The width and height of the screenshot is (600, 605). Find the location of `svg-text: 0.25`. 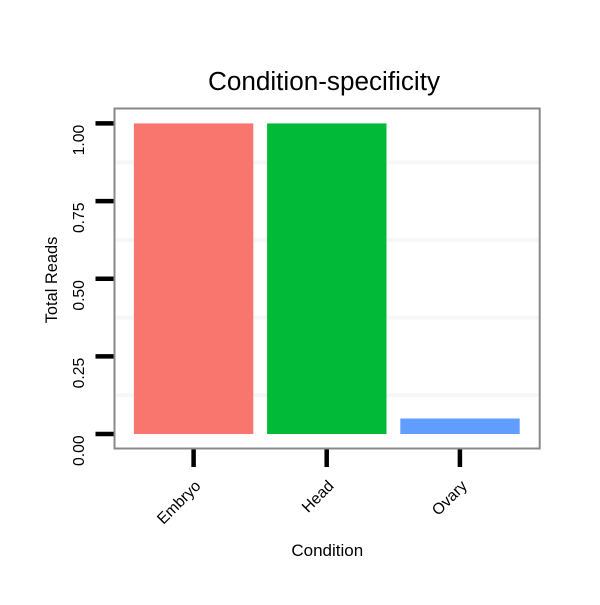

svg-text: 0.25 is located at coordinates (79, 373).